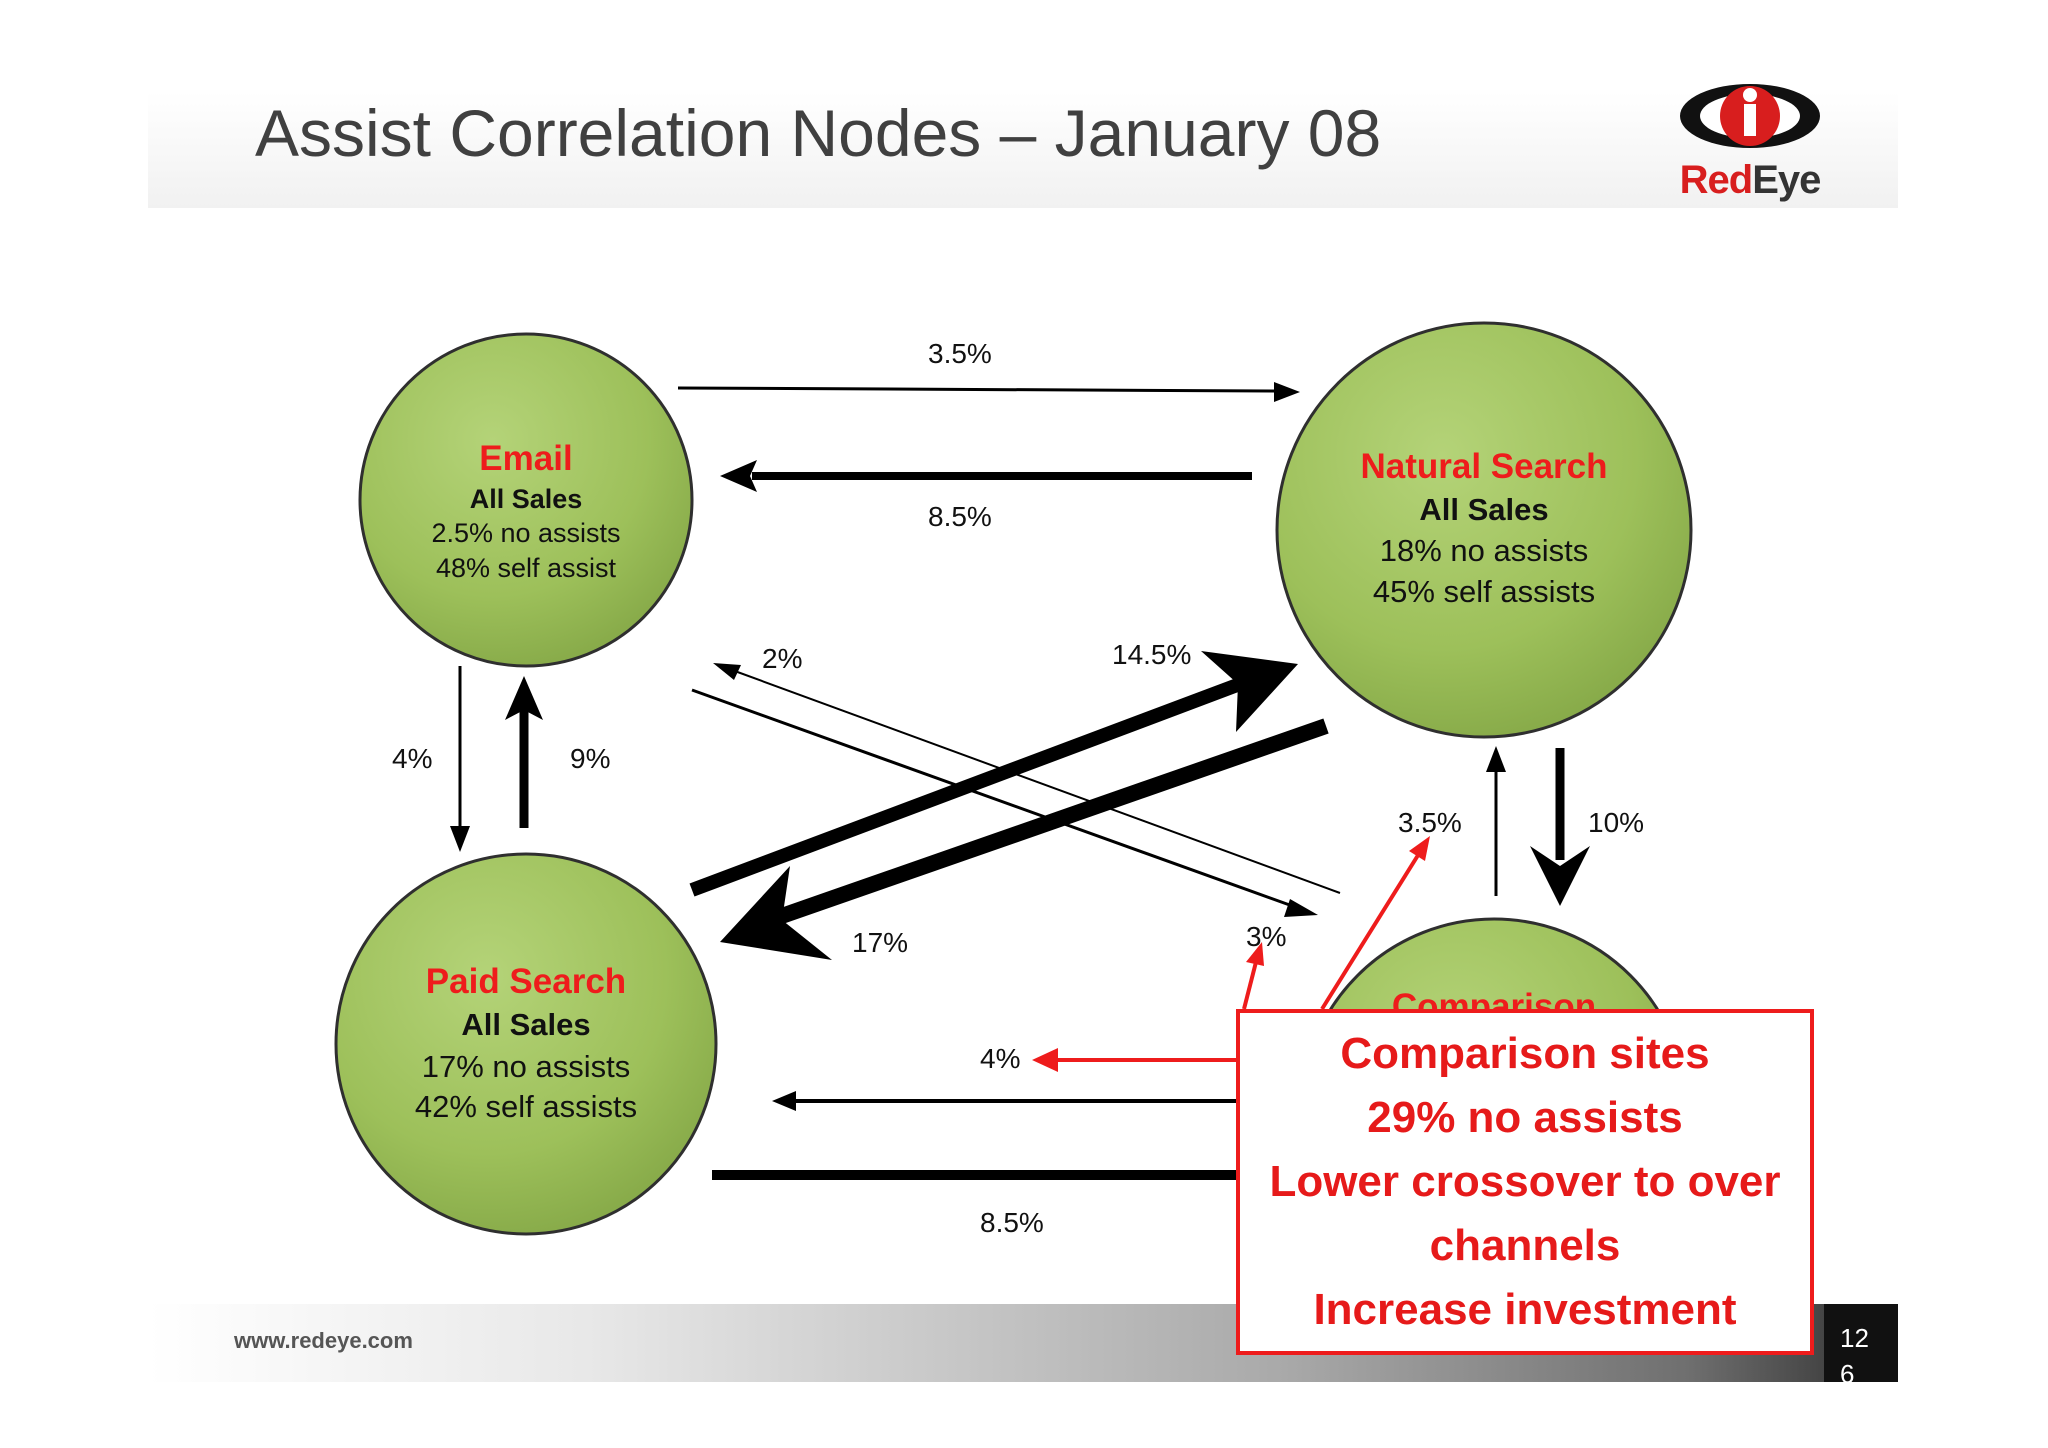 The height and width of the screenshot is (1448, 2048). I want to click on paid-search-node-line1: 17% no assists, so click(526, 1066).